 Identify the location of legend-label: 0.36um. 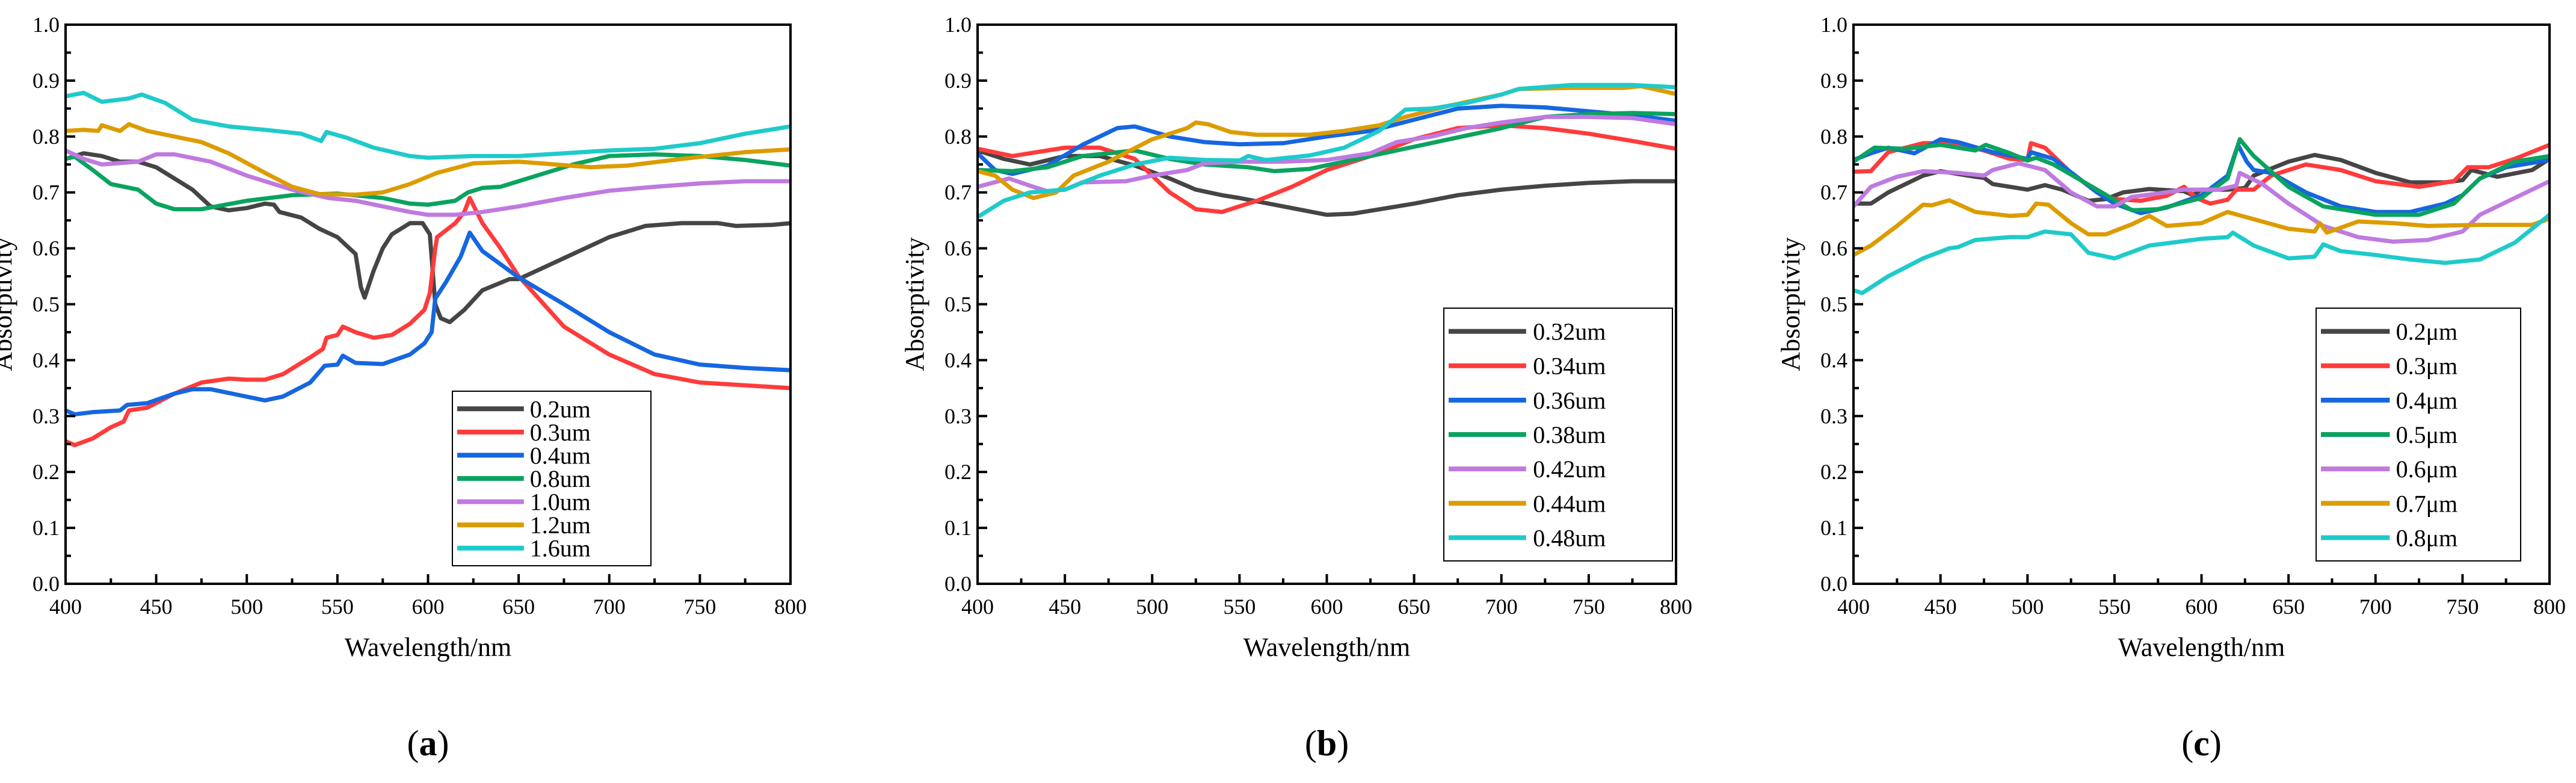
(1569, 401).